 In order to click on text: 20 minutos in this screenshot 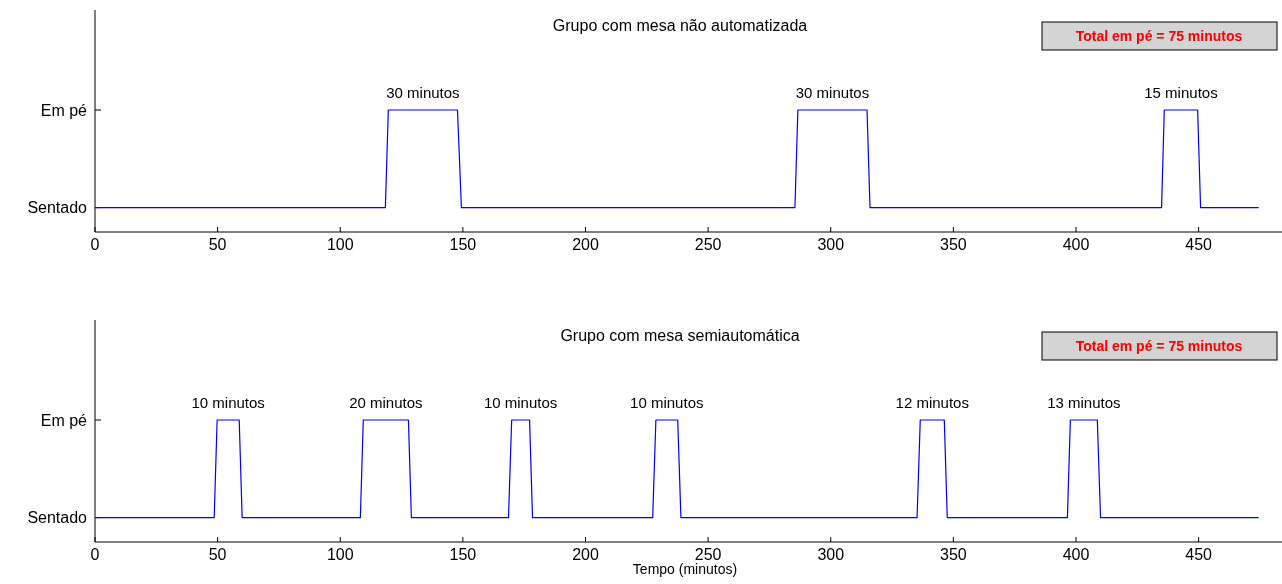, I will do `click(386, 403)`.